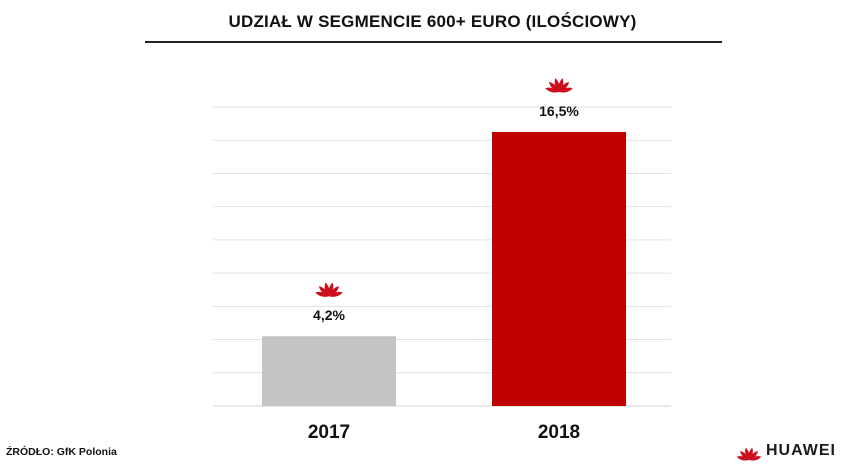 The width and height of the screenshot is (855, 472). Describe the element at coordinates (329, 315) in the screenshot. I see `data-label: 4,2%` at that location.